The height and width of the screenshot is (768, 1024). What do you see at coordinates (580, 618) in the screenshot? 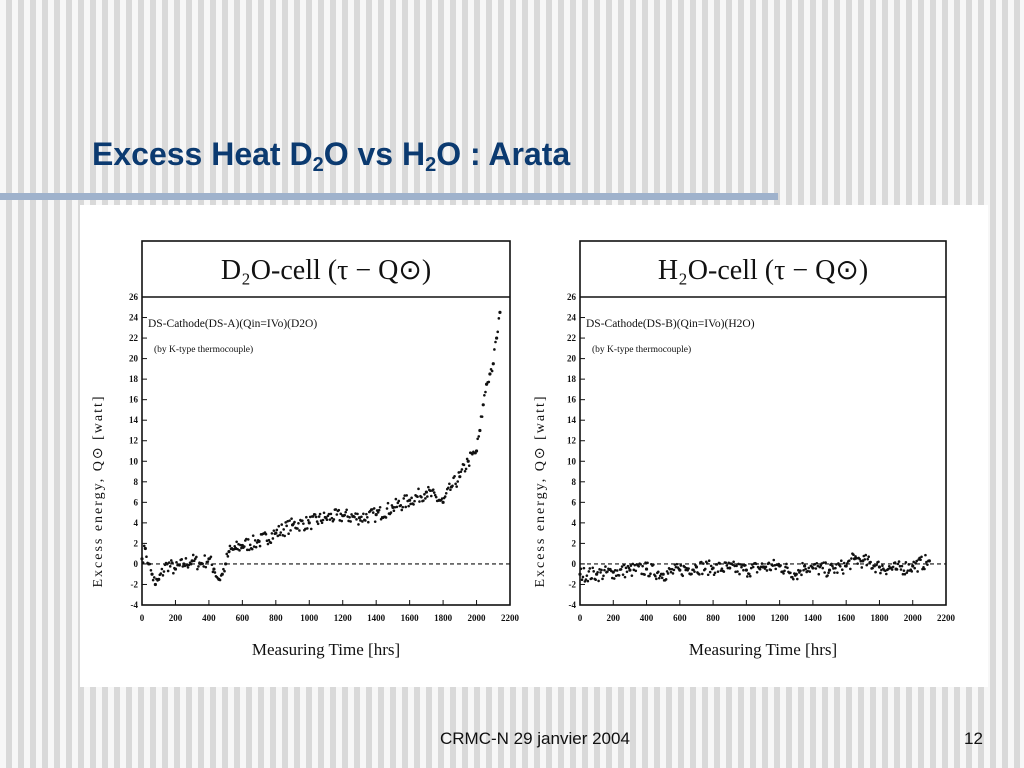
I see `x-tick-label: 0` at bounding box center [580, 618].